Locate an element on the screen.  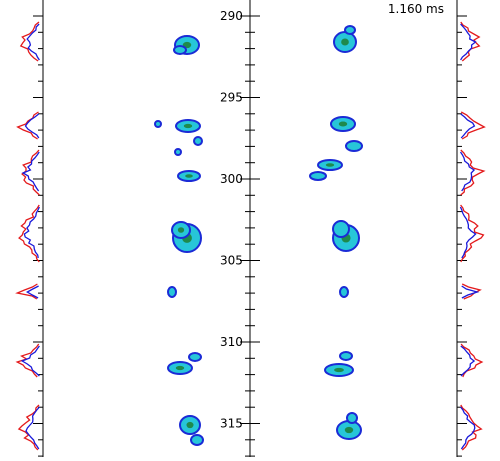
tick-label: 300 is located at coordinates (231, 179).